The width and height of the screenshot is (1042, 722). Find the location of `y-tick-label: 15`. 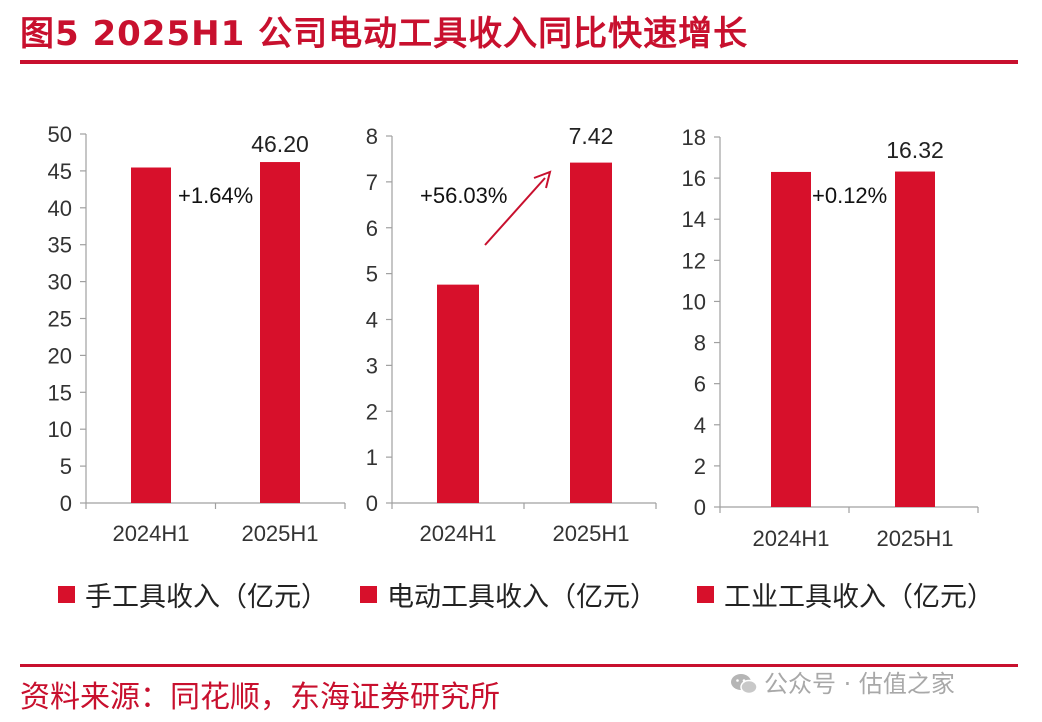

y-tick-label: 15 is located at coordinates (60, 392).